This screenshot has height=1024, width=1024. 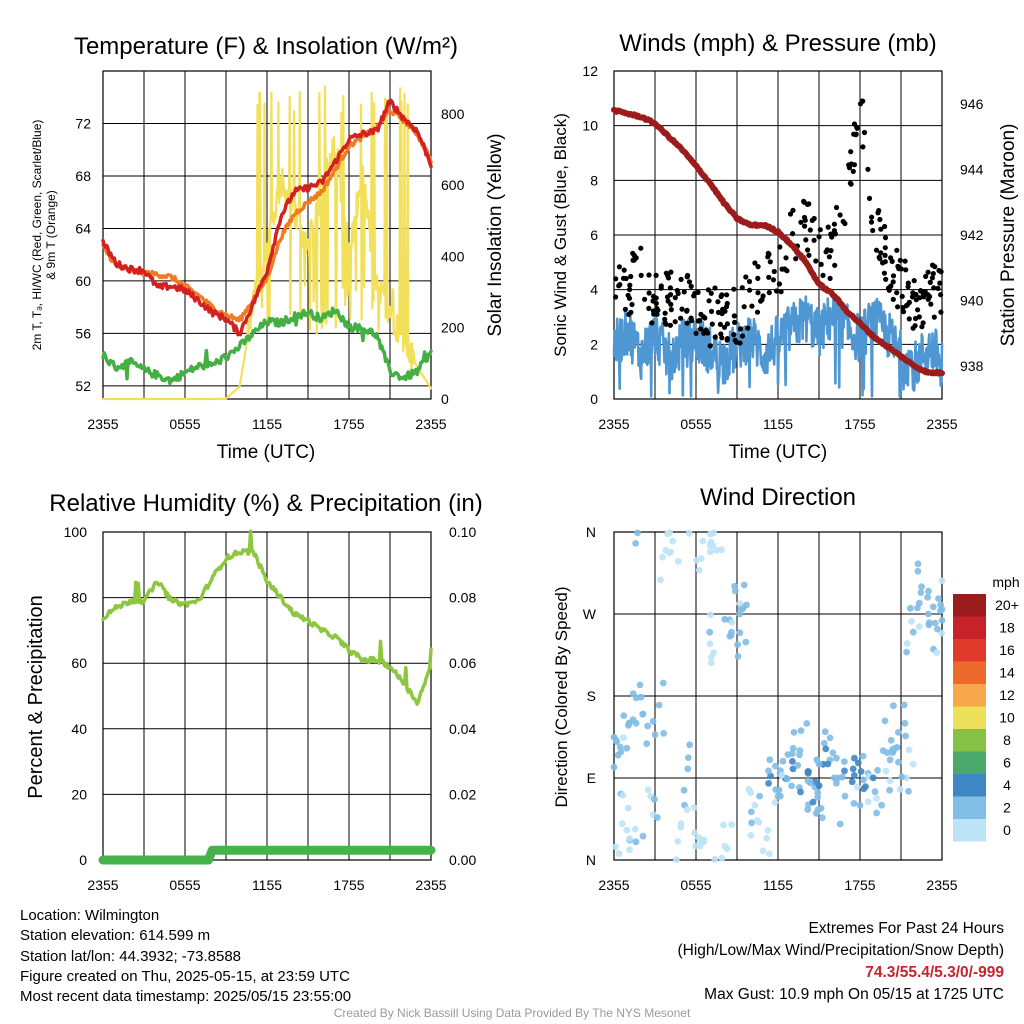 What do you see at coordinates (590, 71) in the screenshot?
I see `wind-y-tick-6: 12` at bounding box center [590, 71].